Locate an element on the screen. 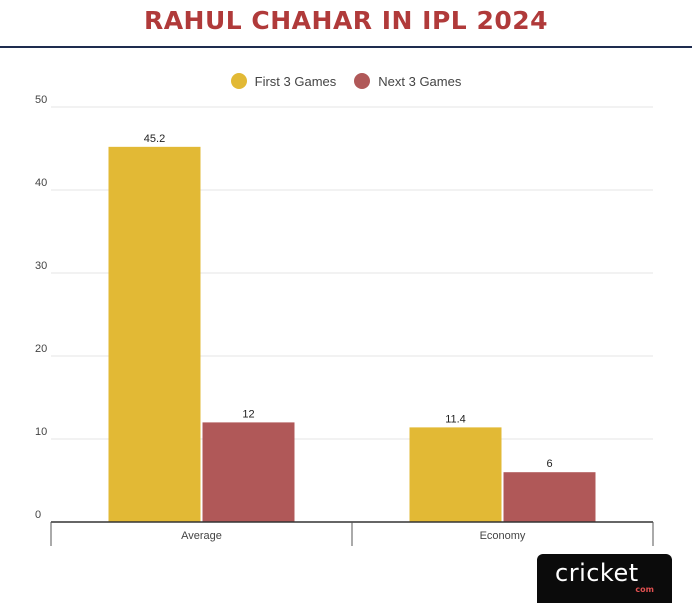  bar-economy-next-3-games is located at coordinates (549, 497).